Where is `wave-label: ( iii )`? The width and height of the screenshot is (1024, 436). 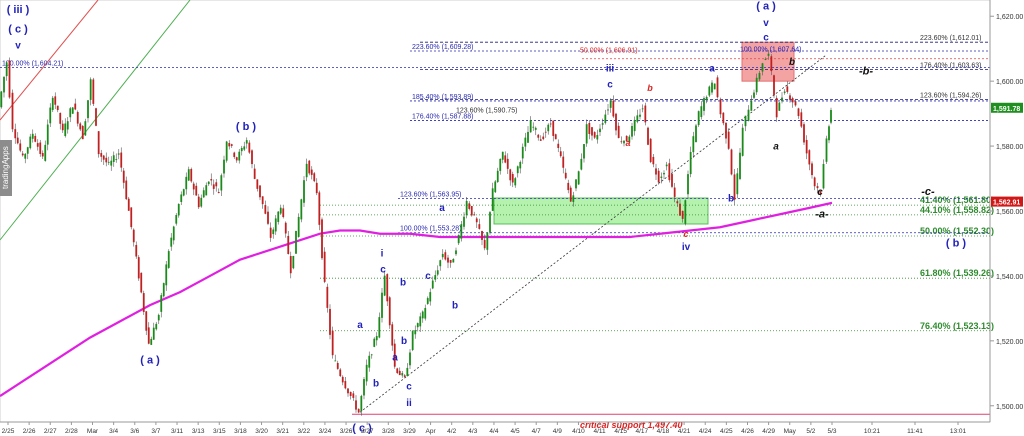
wave-label: ( iii ) is located at coordinates (18, 10).